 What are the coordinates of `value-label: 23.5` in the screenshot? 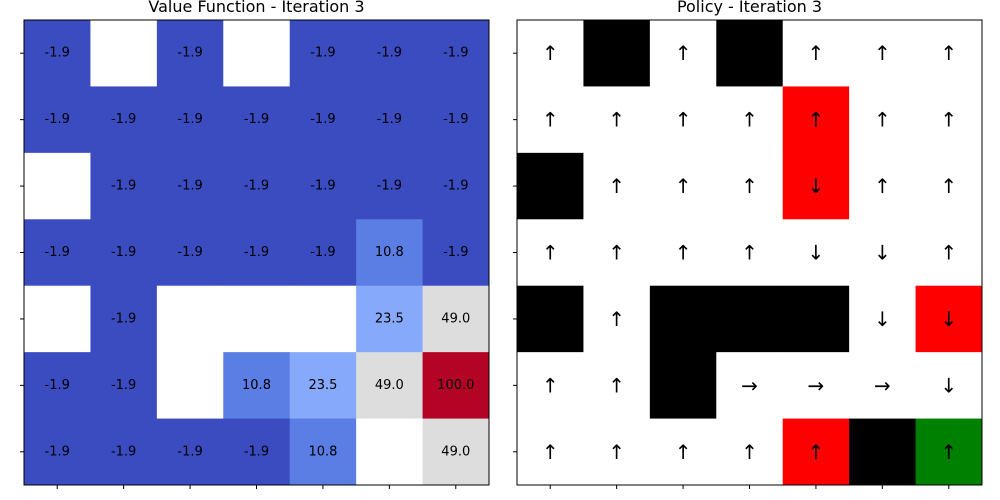 It's located at (389, 318).